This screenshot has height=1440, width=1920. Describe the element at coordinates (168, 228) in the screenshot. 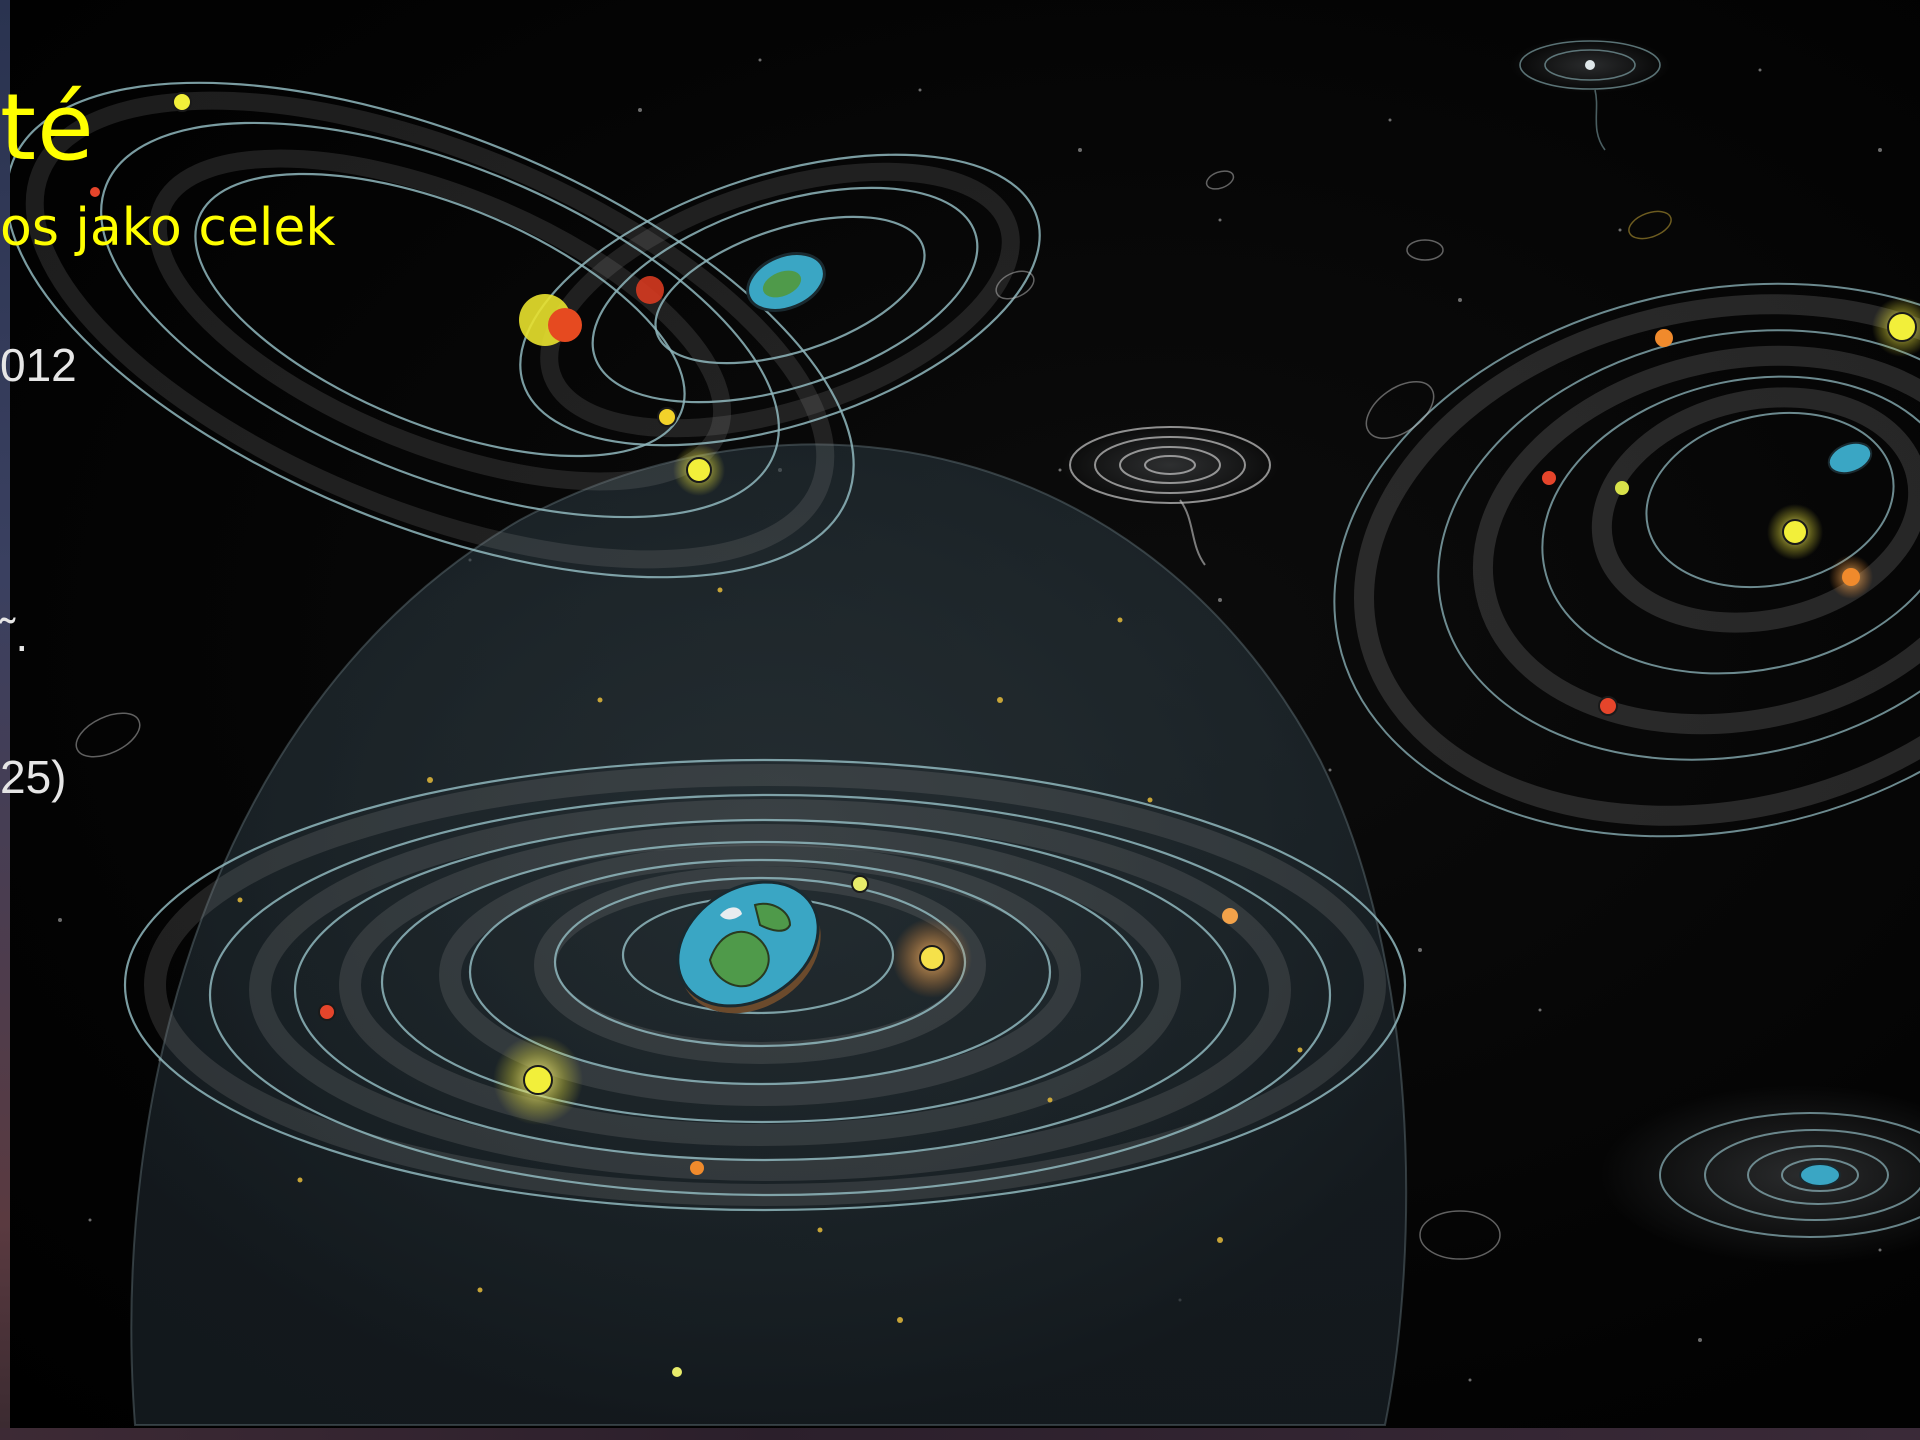

I see `slide-subtitle: os jako celek` at that location.